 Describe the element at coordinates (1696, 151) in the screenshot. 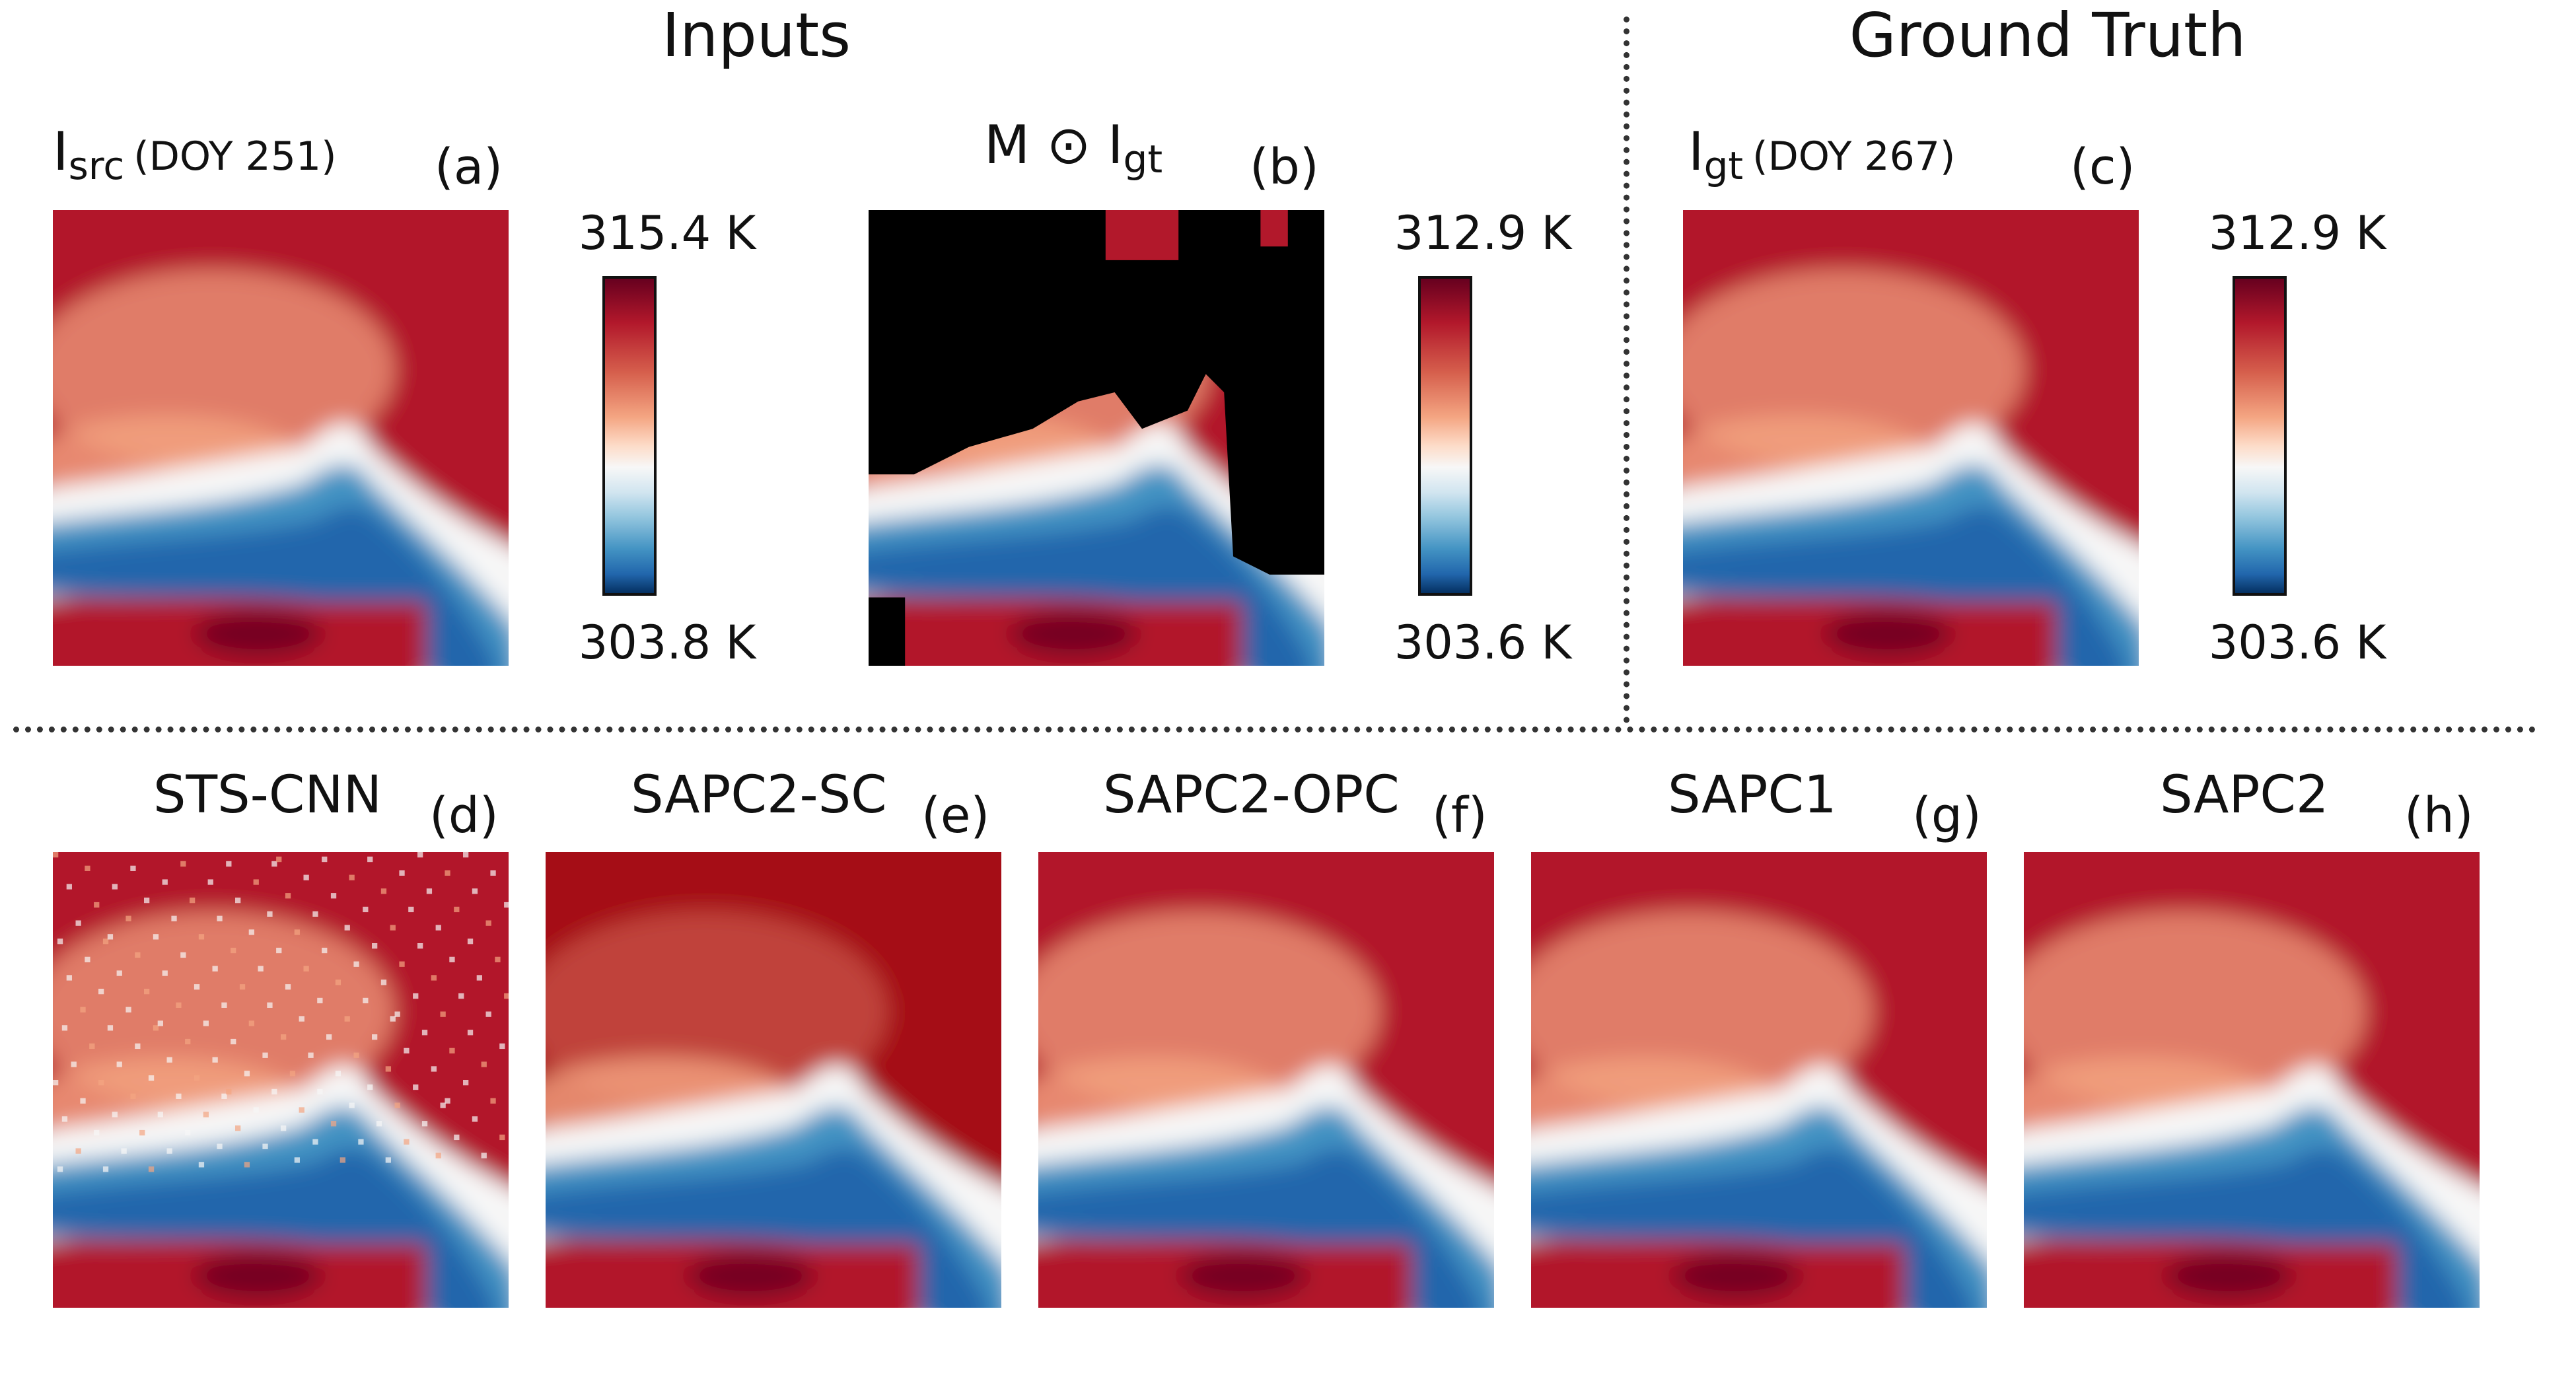

I see `panel-c-label-main: I` at that location.